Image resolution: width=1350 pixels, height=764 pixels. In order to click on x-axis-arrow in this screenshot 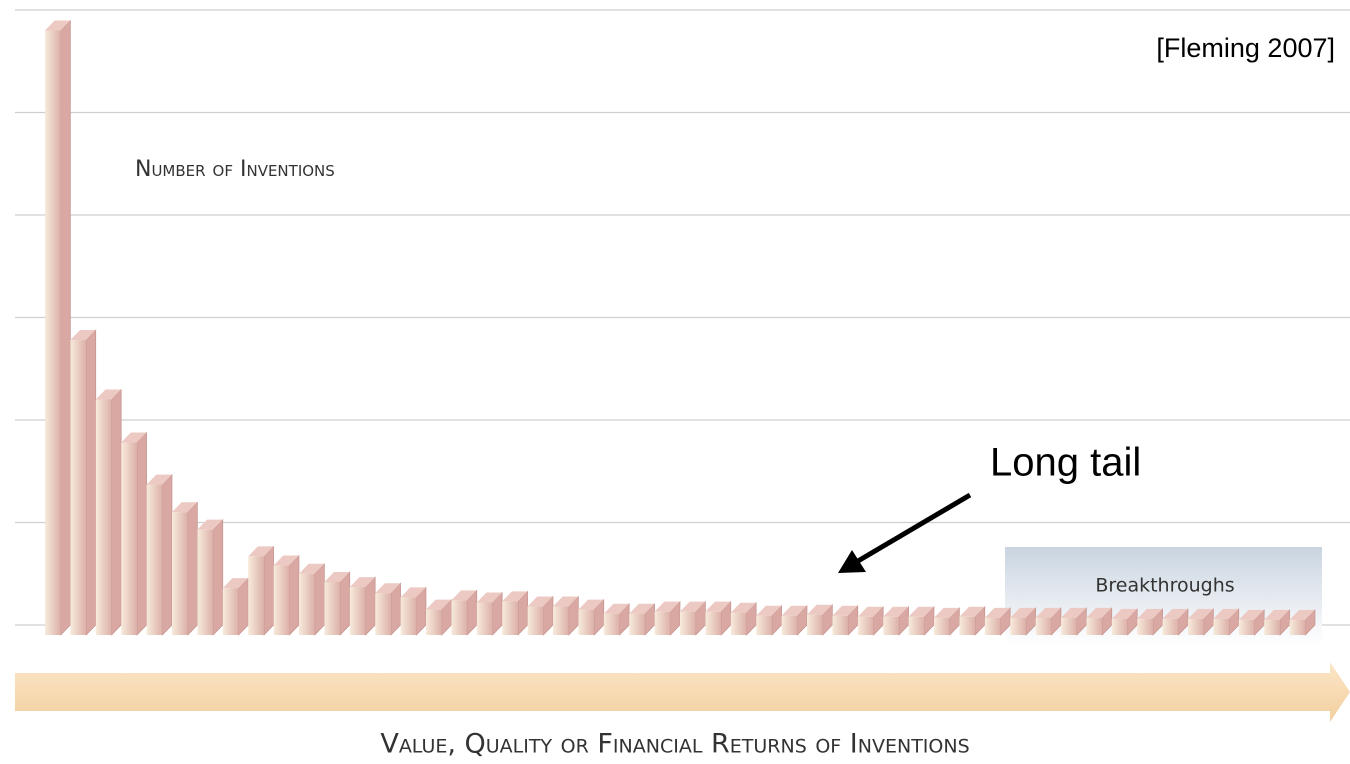, I will do `click(682, 692)`.